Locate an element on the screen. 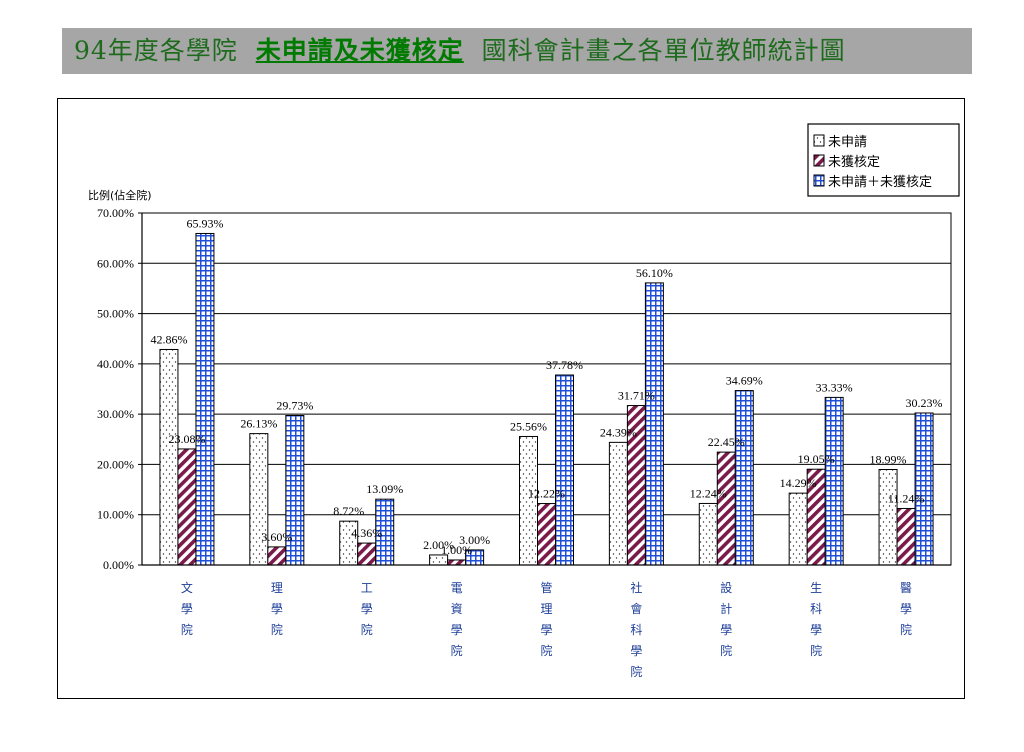  data-label: 23.08% is located at coordinates (186, 439).